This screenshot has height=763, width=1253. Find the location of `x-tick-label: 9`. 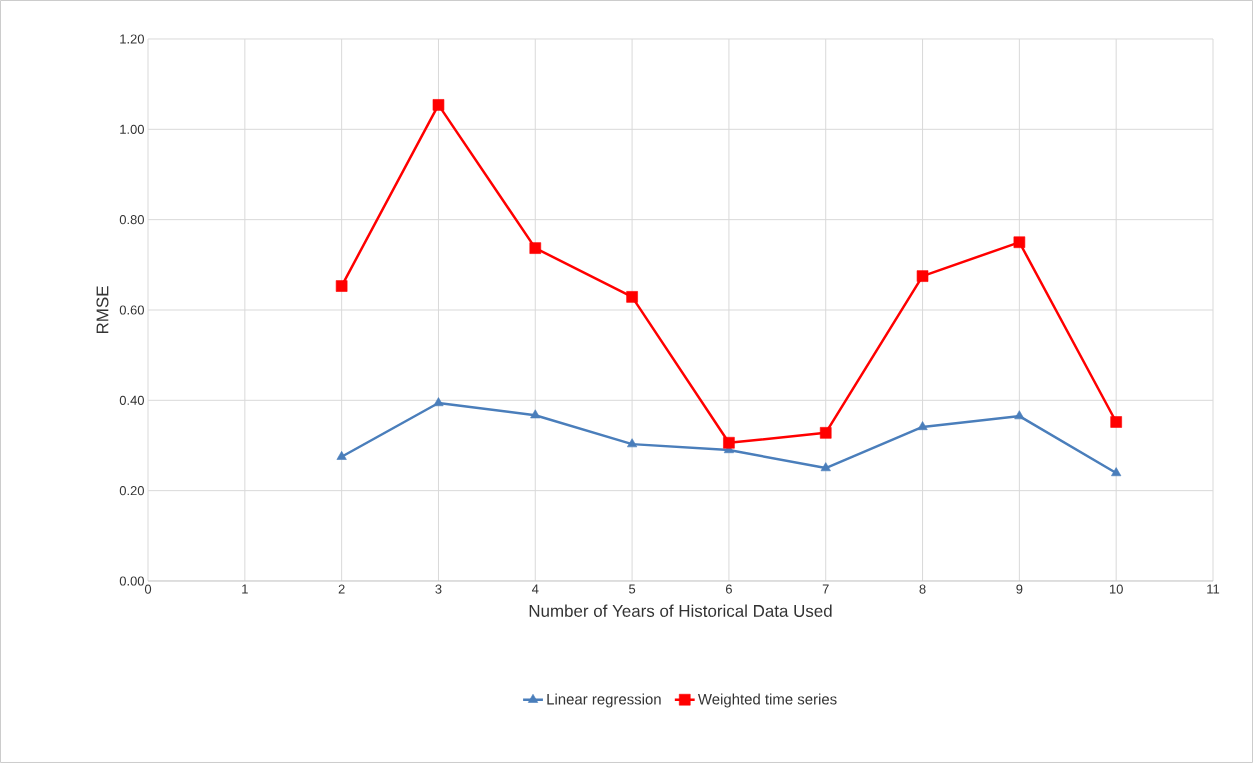

x-tick-label: 9 is located at coordinates (1019, 589).